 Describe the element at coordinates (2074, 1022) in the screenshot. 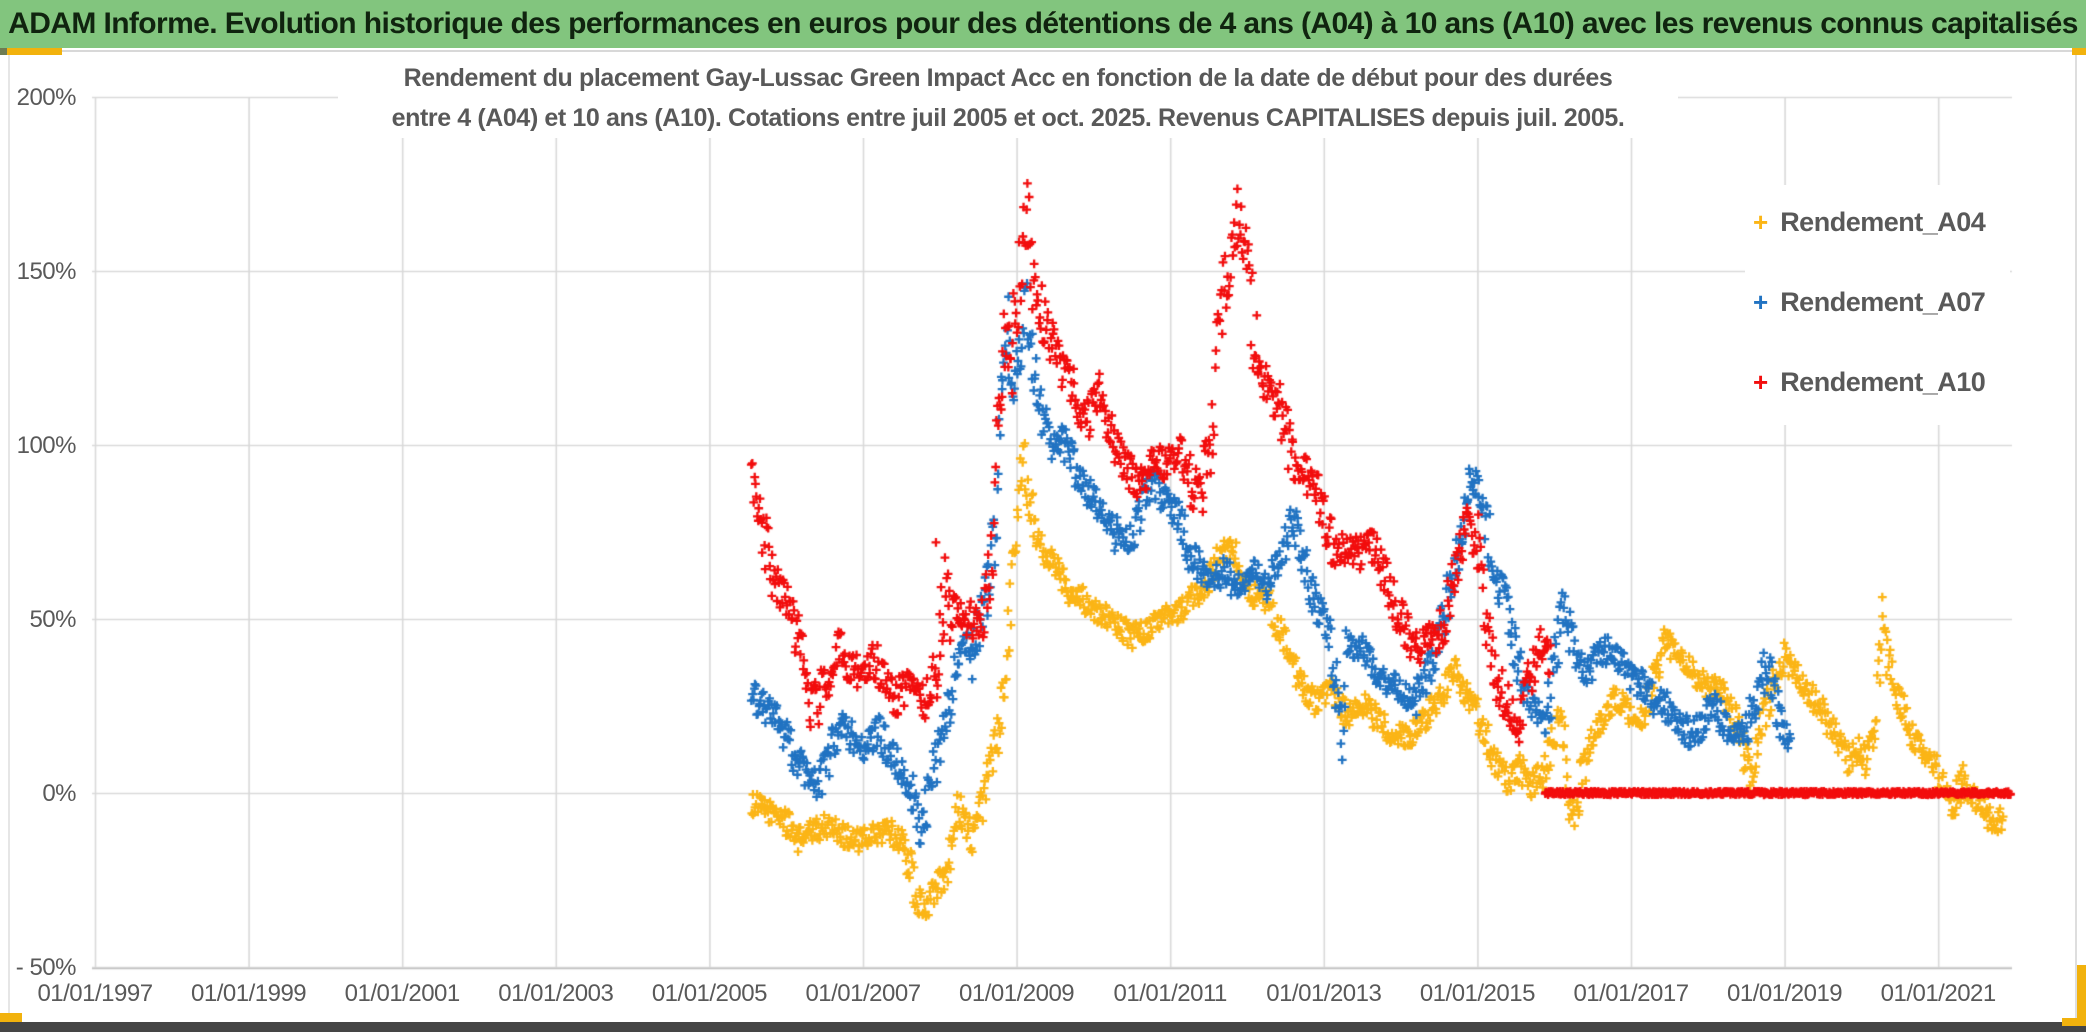

I see `corner-accent-bottom-right-horizontal` at that location.